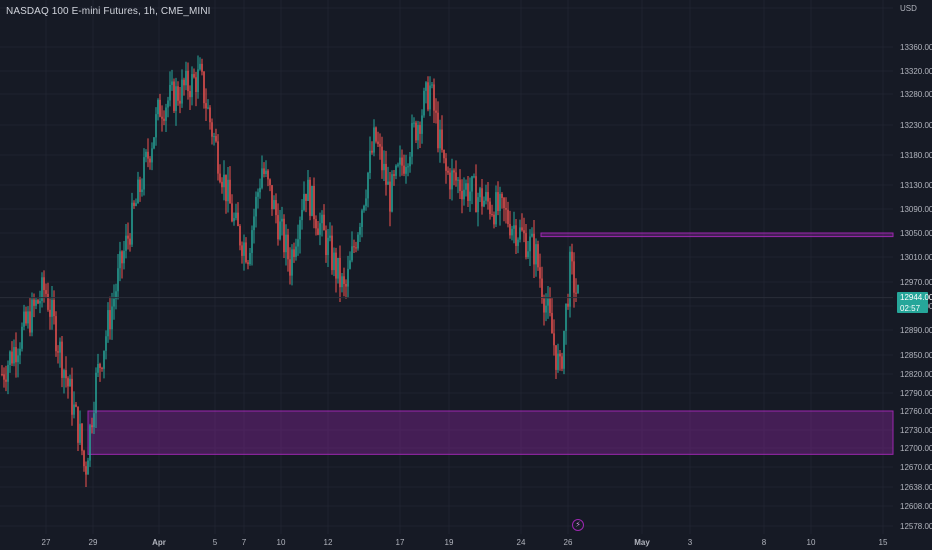 The height and width of the screenshot is (550, 932). What do you see at coordinates (916, 411) in the screenshot?
I see `price-tick-label: 12760.00` at bounding box center [916, 411].